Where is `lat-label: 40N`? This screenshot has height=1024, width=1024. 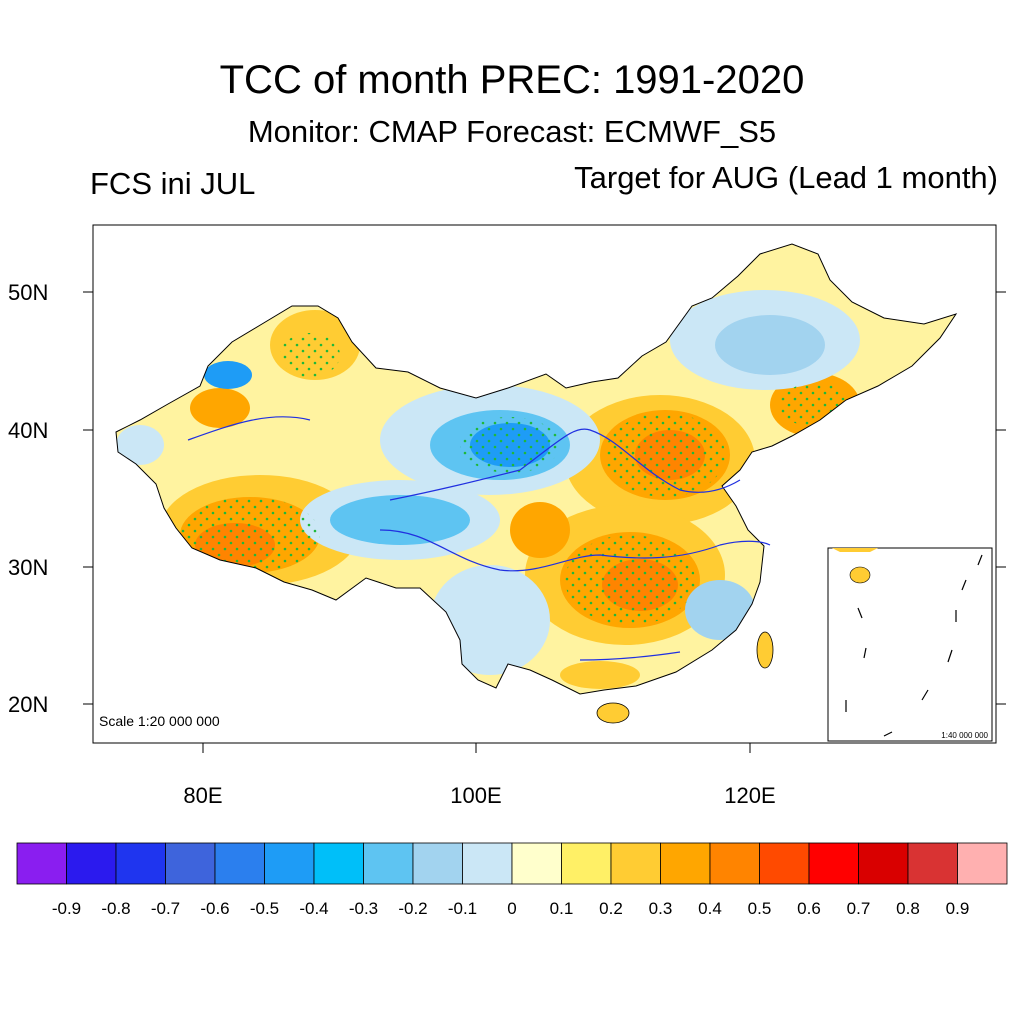 lat-label: 40N is located at coordinates (28, 430).